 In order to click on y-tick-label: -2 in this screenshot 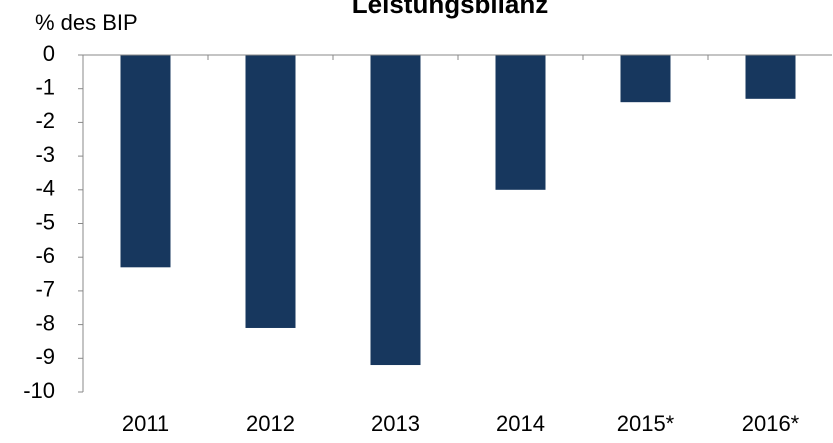, I will do `click(45, 120)`.